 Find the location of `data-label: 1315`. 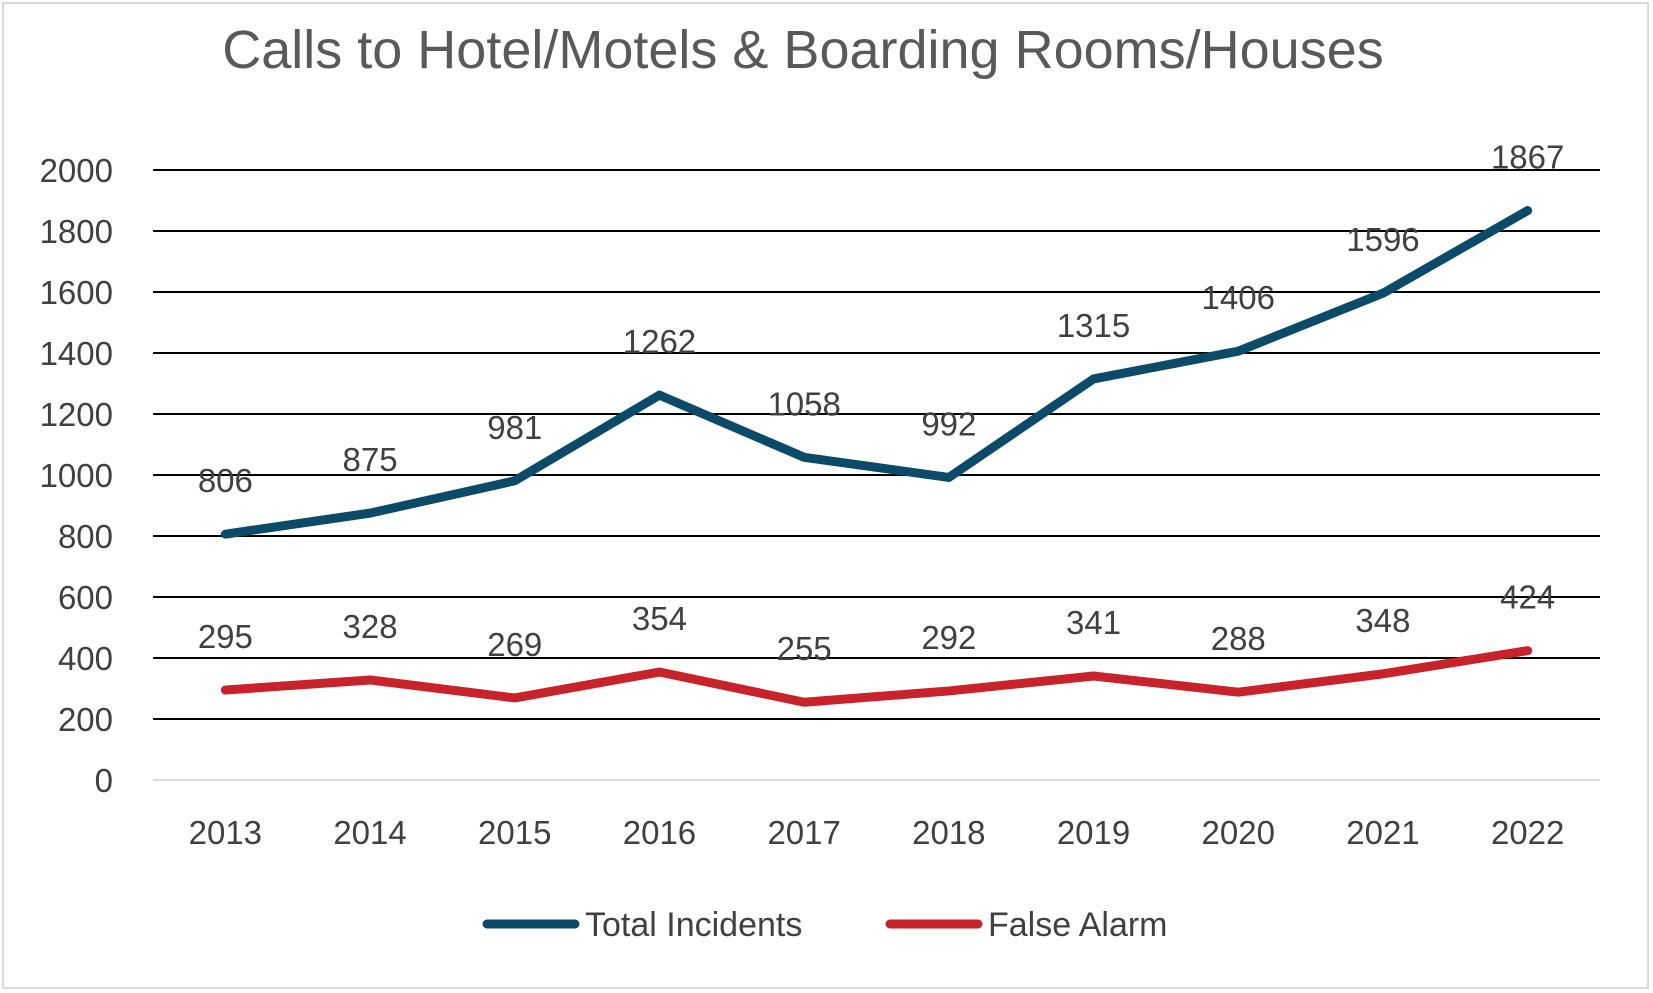

data-label: 1315 is located at coordinates (1093, 325).